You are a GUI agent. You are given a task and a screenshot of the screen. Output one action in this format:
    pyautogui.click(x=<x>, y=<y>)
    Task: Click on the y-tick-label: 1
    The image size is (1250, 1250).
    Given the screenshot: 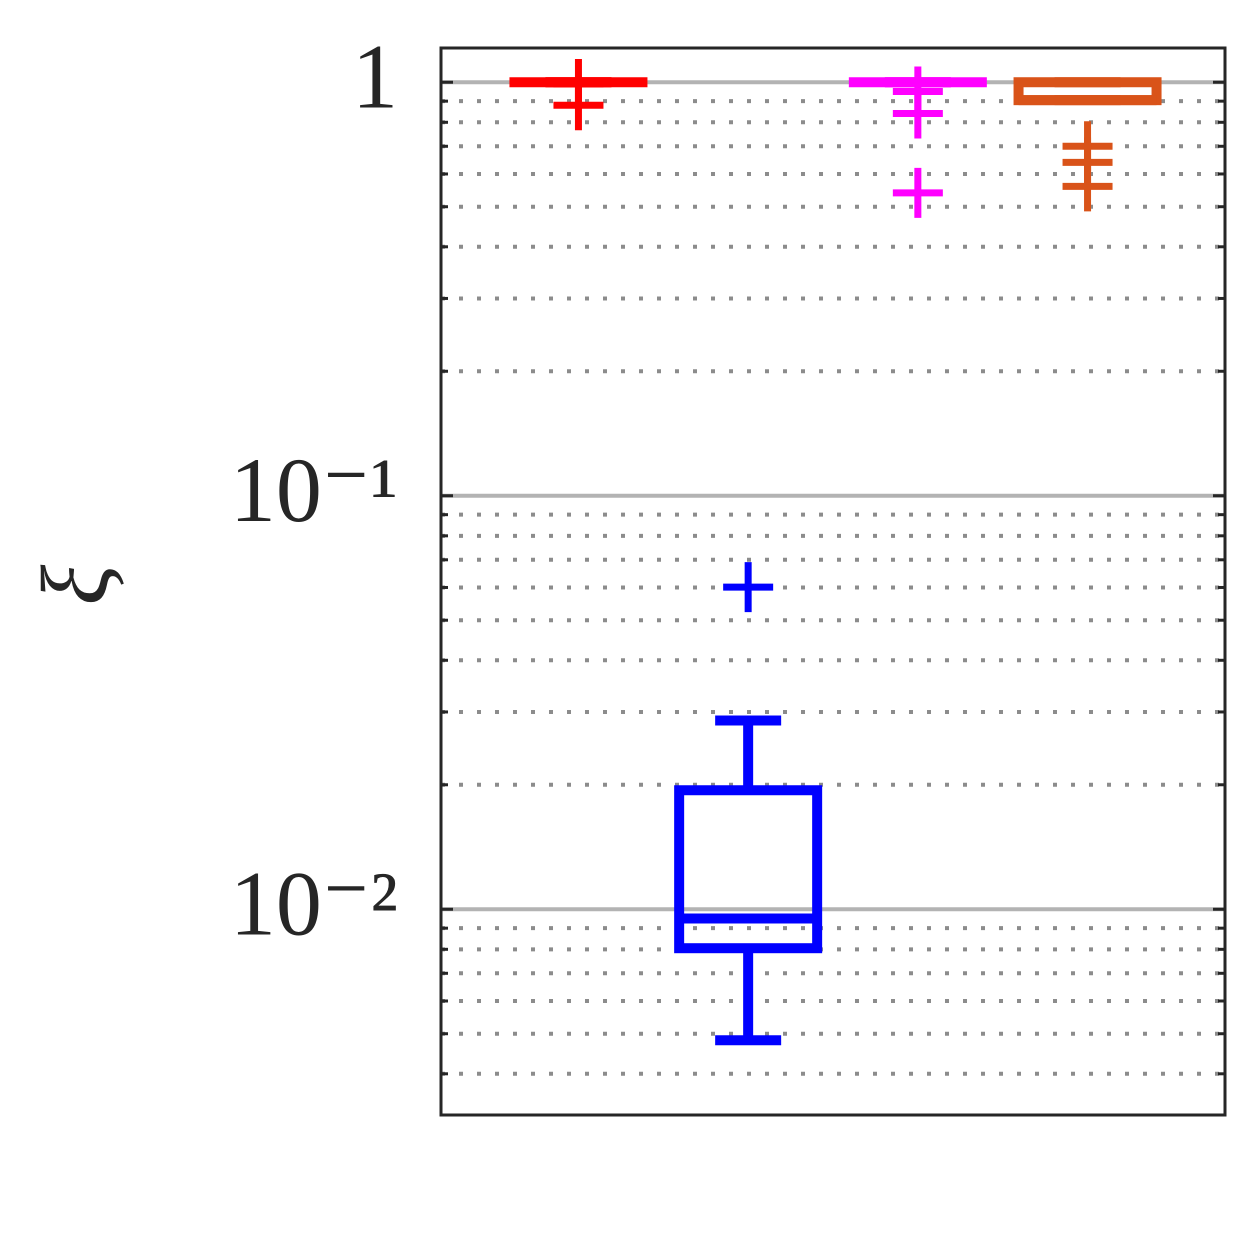 What is the action you would take?
    pyautogui.click(x=375, y=76)
    